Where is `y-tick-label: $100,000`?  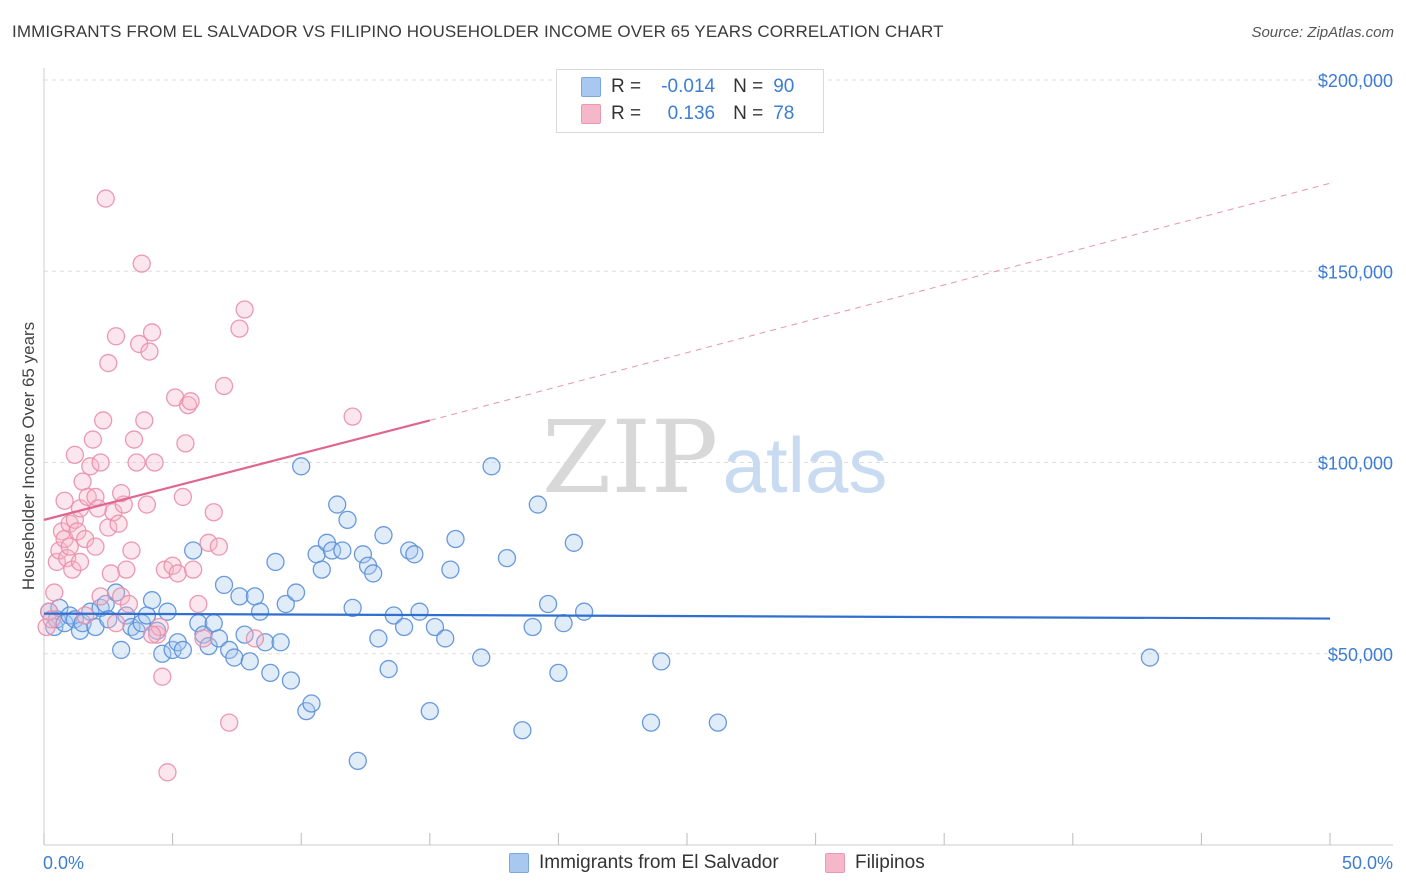
y-tick-label: $100,000 is located at coordinates (1355, 464).